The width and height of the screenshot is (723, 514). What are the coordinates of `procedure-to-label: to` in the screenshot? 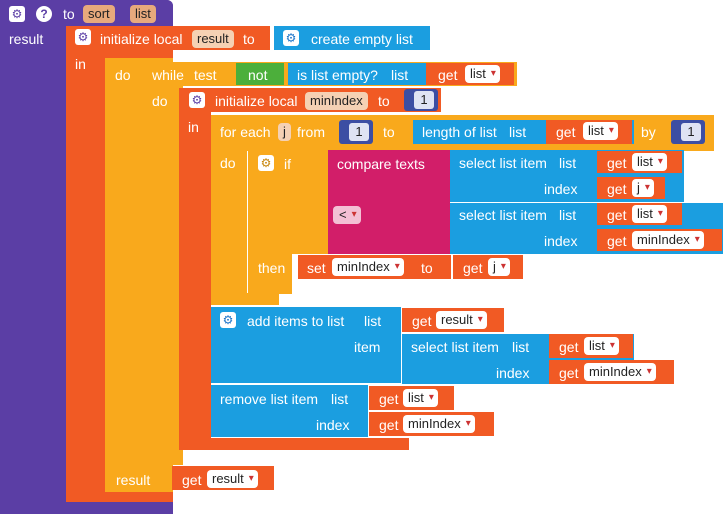 It's located at (69, 14).